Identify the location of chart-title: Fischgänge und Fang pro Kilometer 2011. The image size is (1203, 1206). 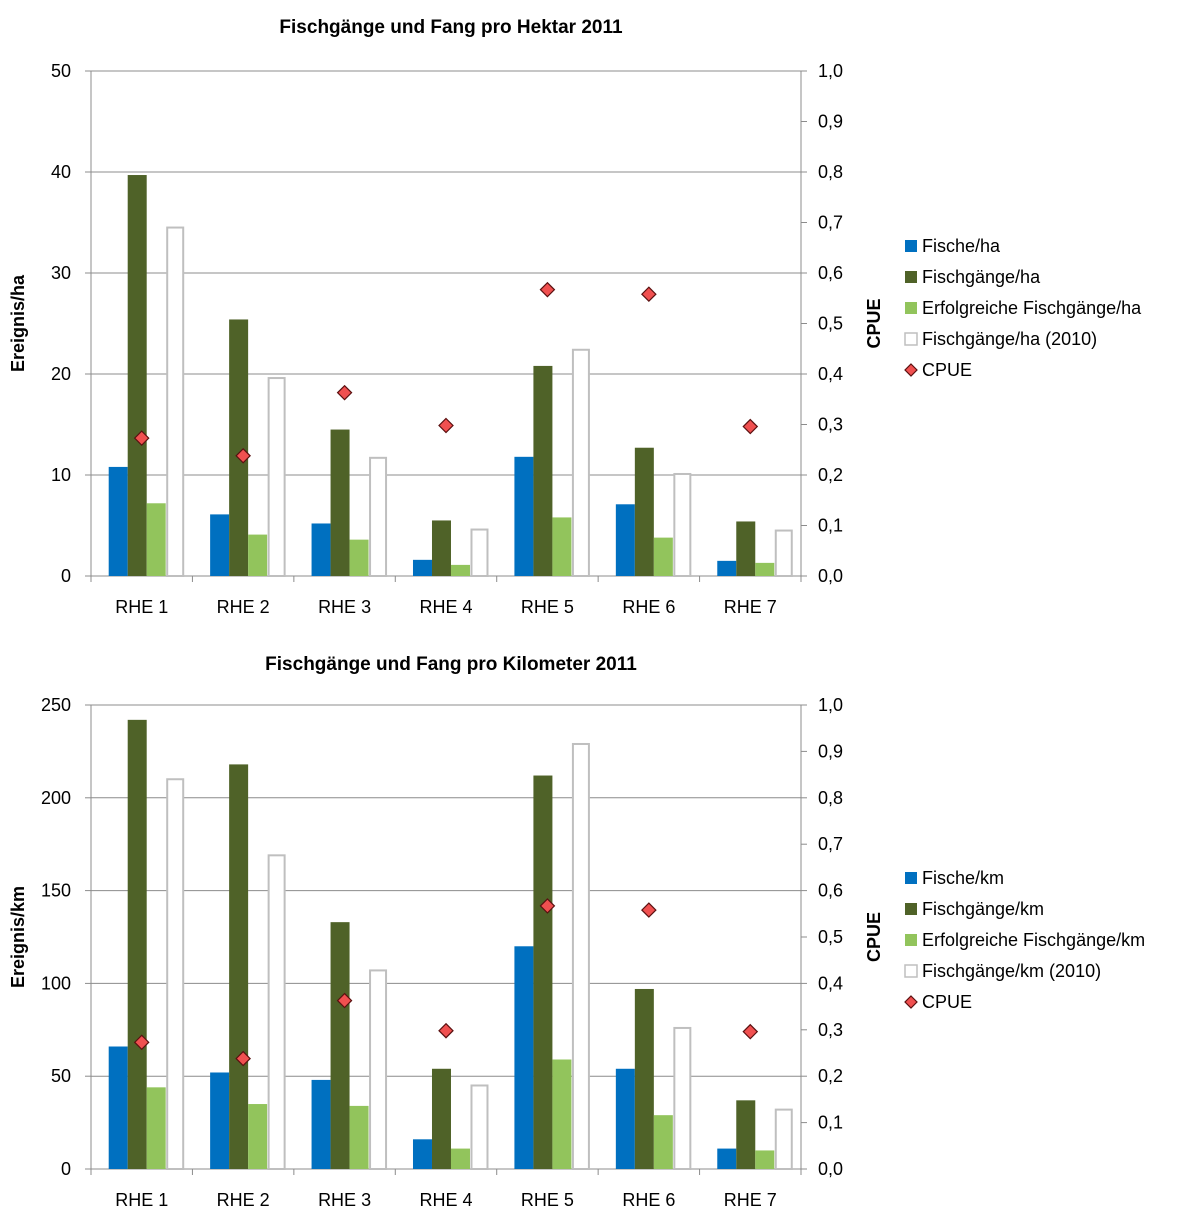
(451, 664).